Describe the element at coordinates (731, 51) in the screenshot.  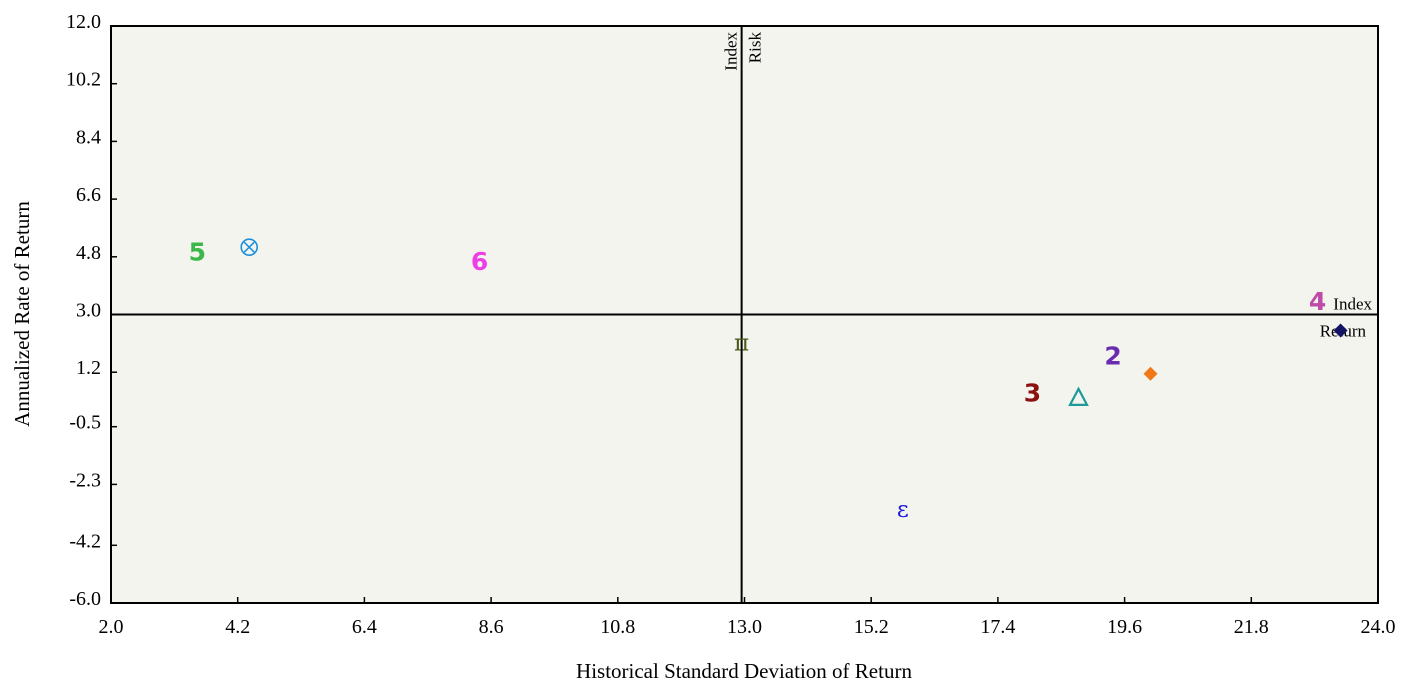
I see `index-risk-label-line1: Index` at that location.